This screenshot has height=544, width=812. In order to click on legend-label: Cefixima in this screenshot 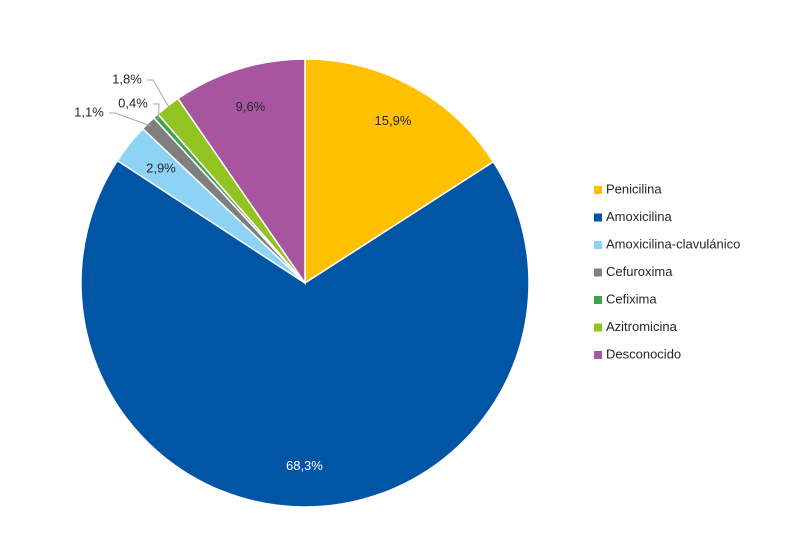, I will do `click(631, 298)`.